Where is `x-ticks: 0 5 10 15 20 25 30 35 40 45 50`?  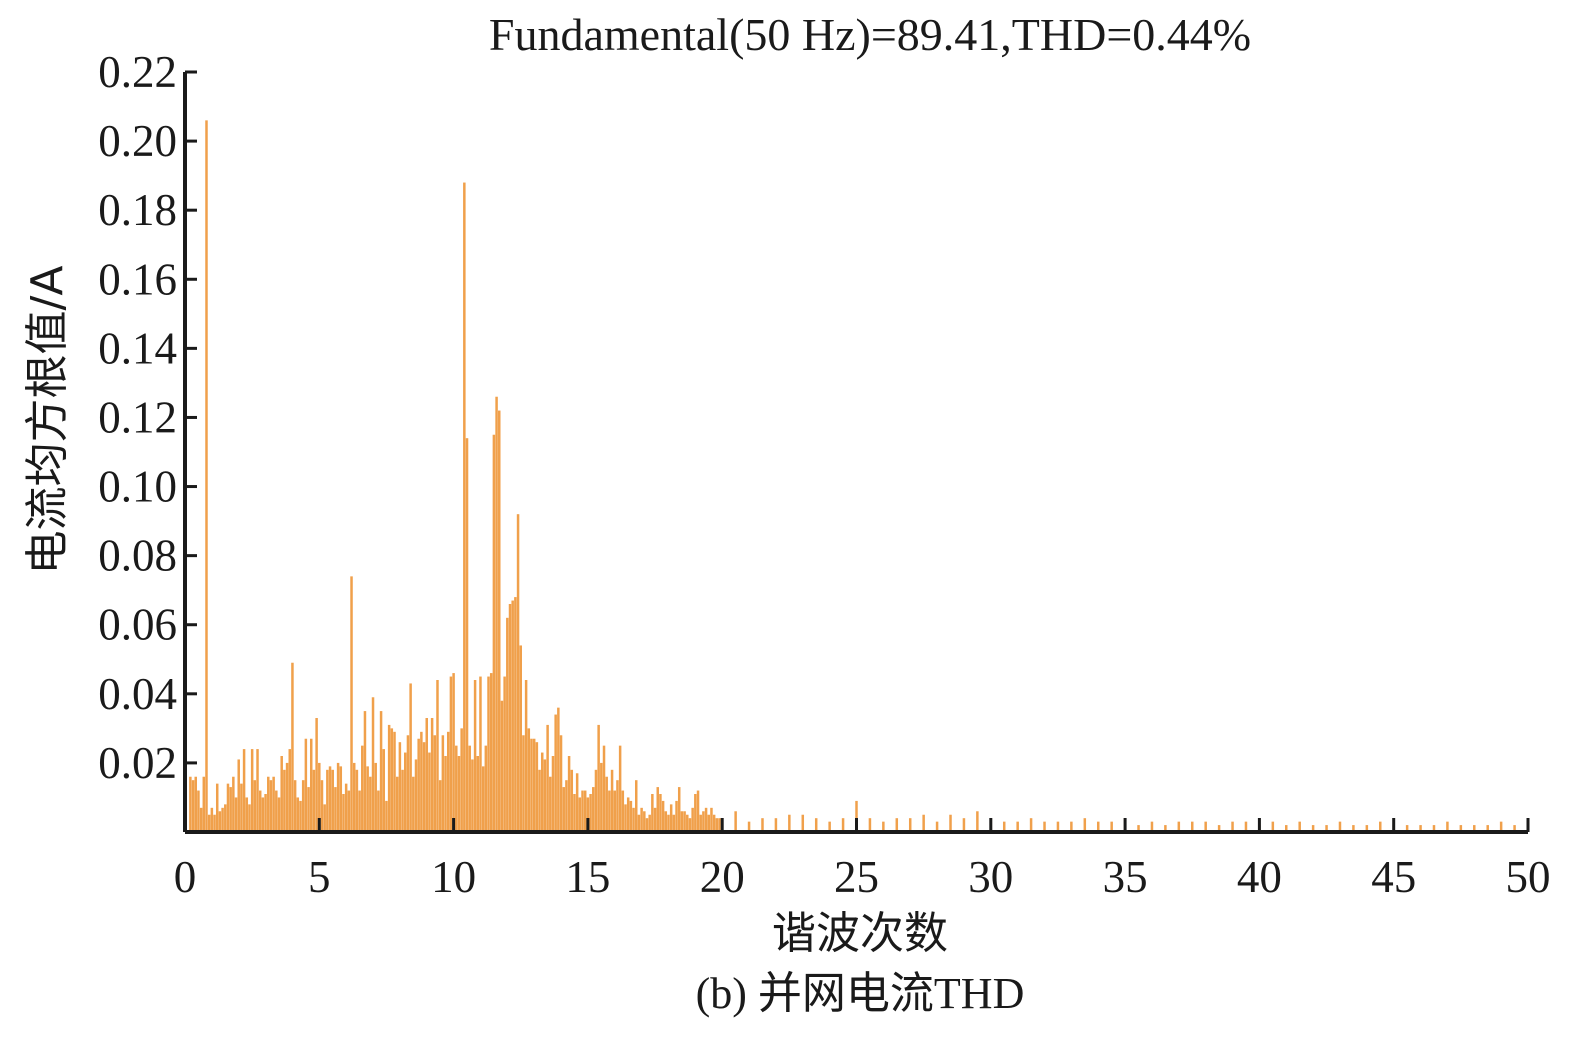
x-ticks: 0 5 10 15 20 25 30 35 40 45 50 is located at coordinates (862, 860).